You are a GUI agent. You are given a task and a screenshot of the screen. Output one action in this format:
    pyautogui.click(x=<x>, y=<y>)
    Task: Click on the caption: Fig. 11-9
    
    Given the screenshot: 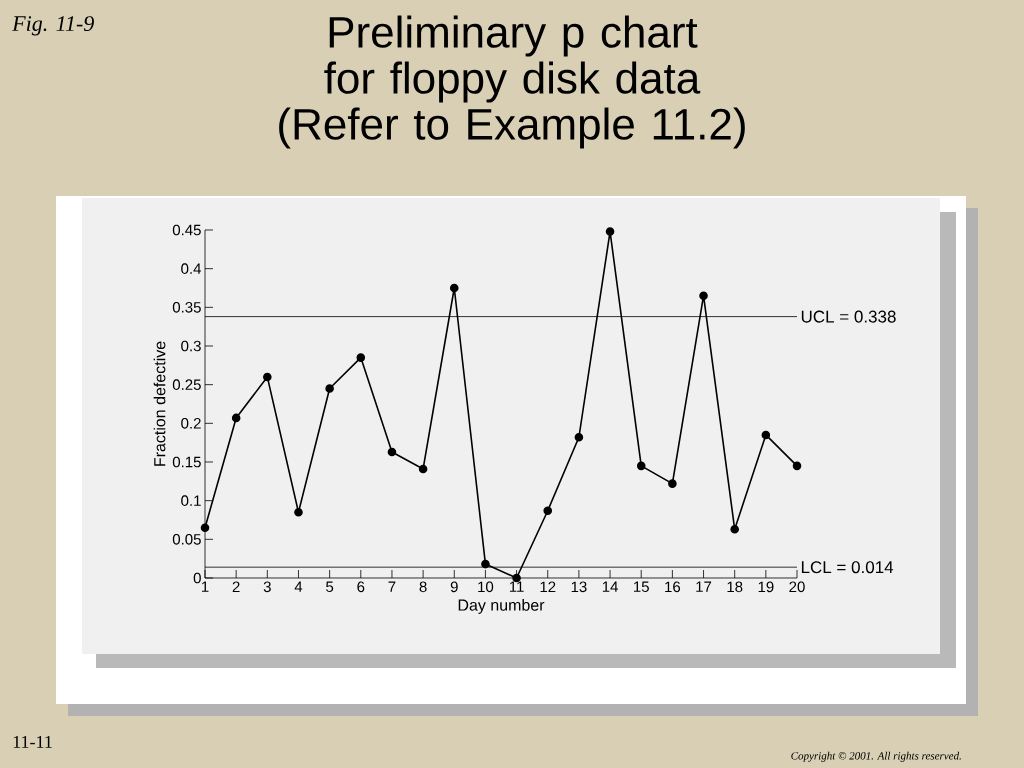 What is the action you would take?
    pyautogui.click(x=53, y=26)
    